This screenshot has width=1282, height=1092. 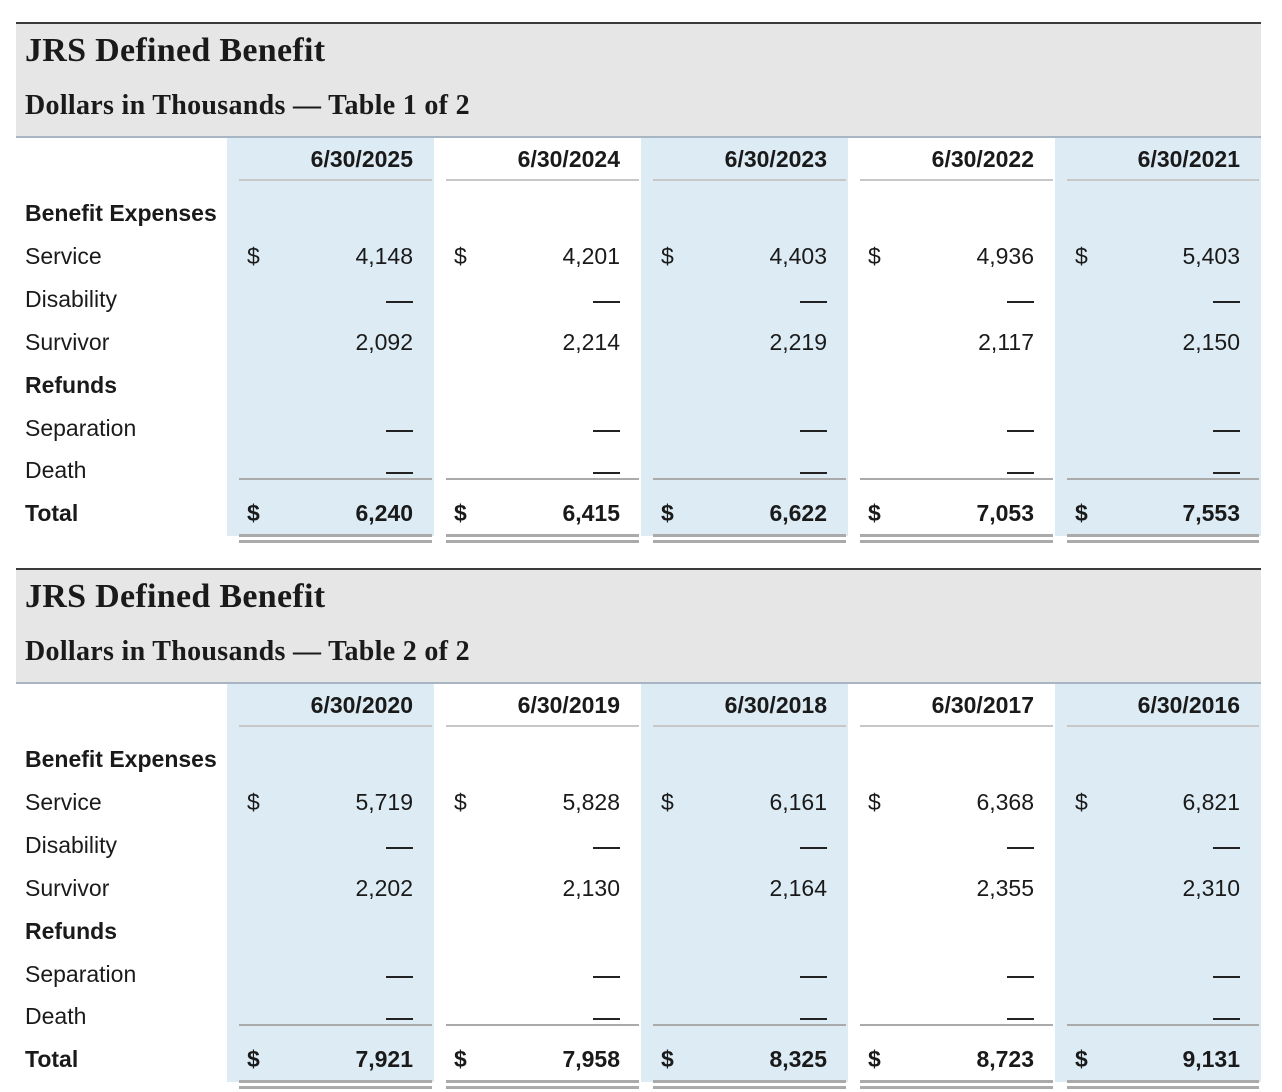 I want to click on cell-value: 5,828, so click(x=591, y=802).